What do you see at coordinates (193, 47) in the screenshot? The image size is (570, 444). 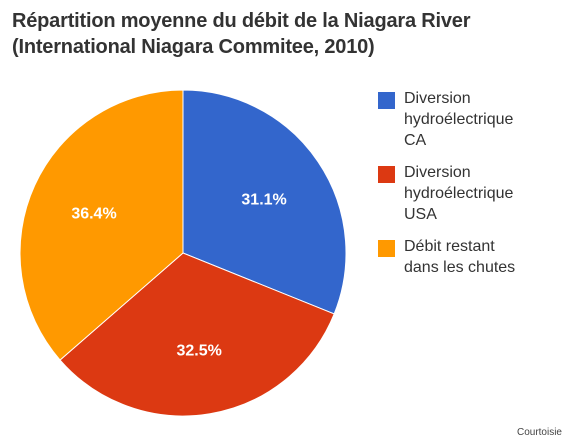 I see `chart-title-line-2: (International Niagara Commitee, 2010)` at bounding box center [193, 47].